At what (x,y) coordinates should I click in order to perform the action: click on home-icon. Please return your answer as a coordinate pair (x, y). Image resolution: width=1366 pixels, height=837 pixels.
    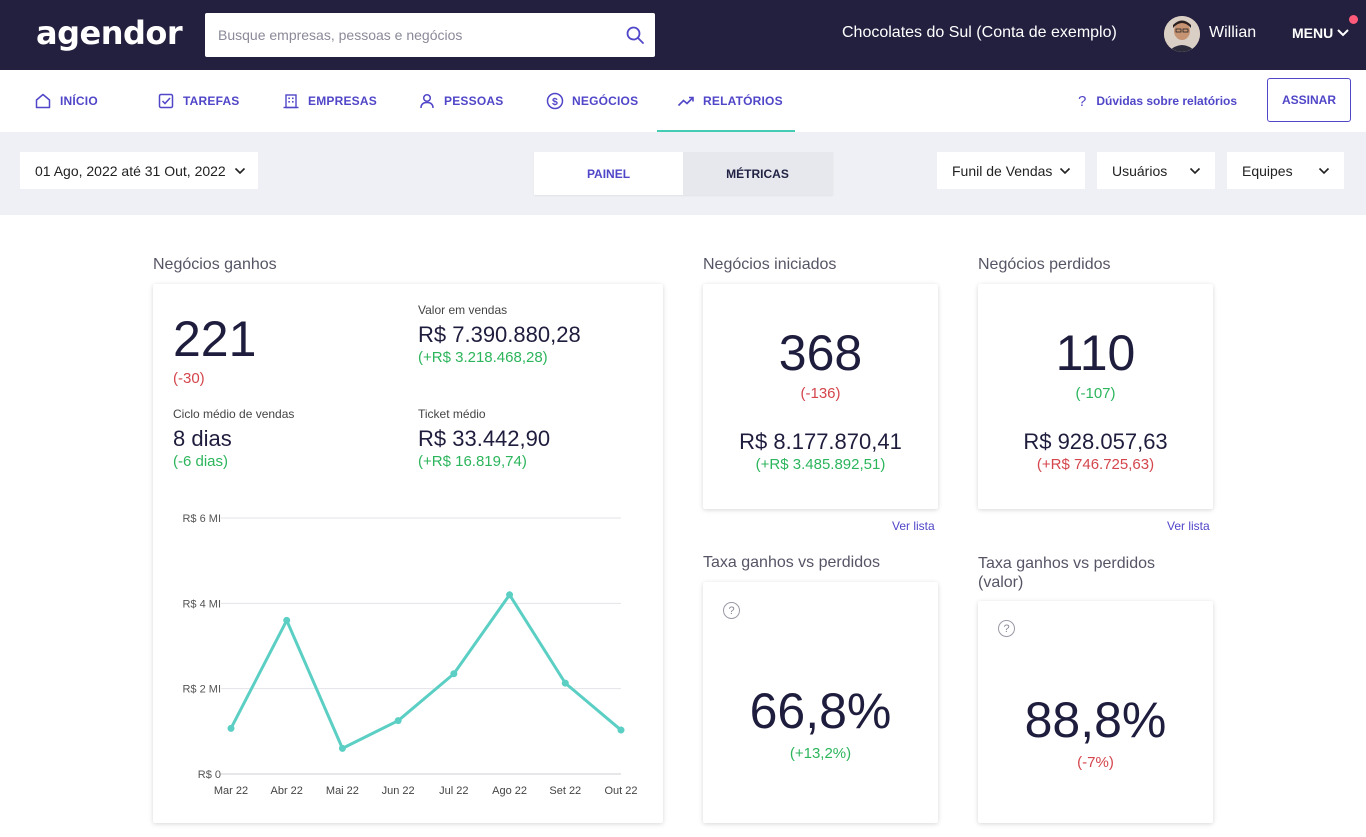
    Looking at the image, I should click on (43, 101).